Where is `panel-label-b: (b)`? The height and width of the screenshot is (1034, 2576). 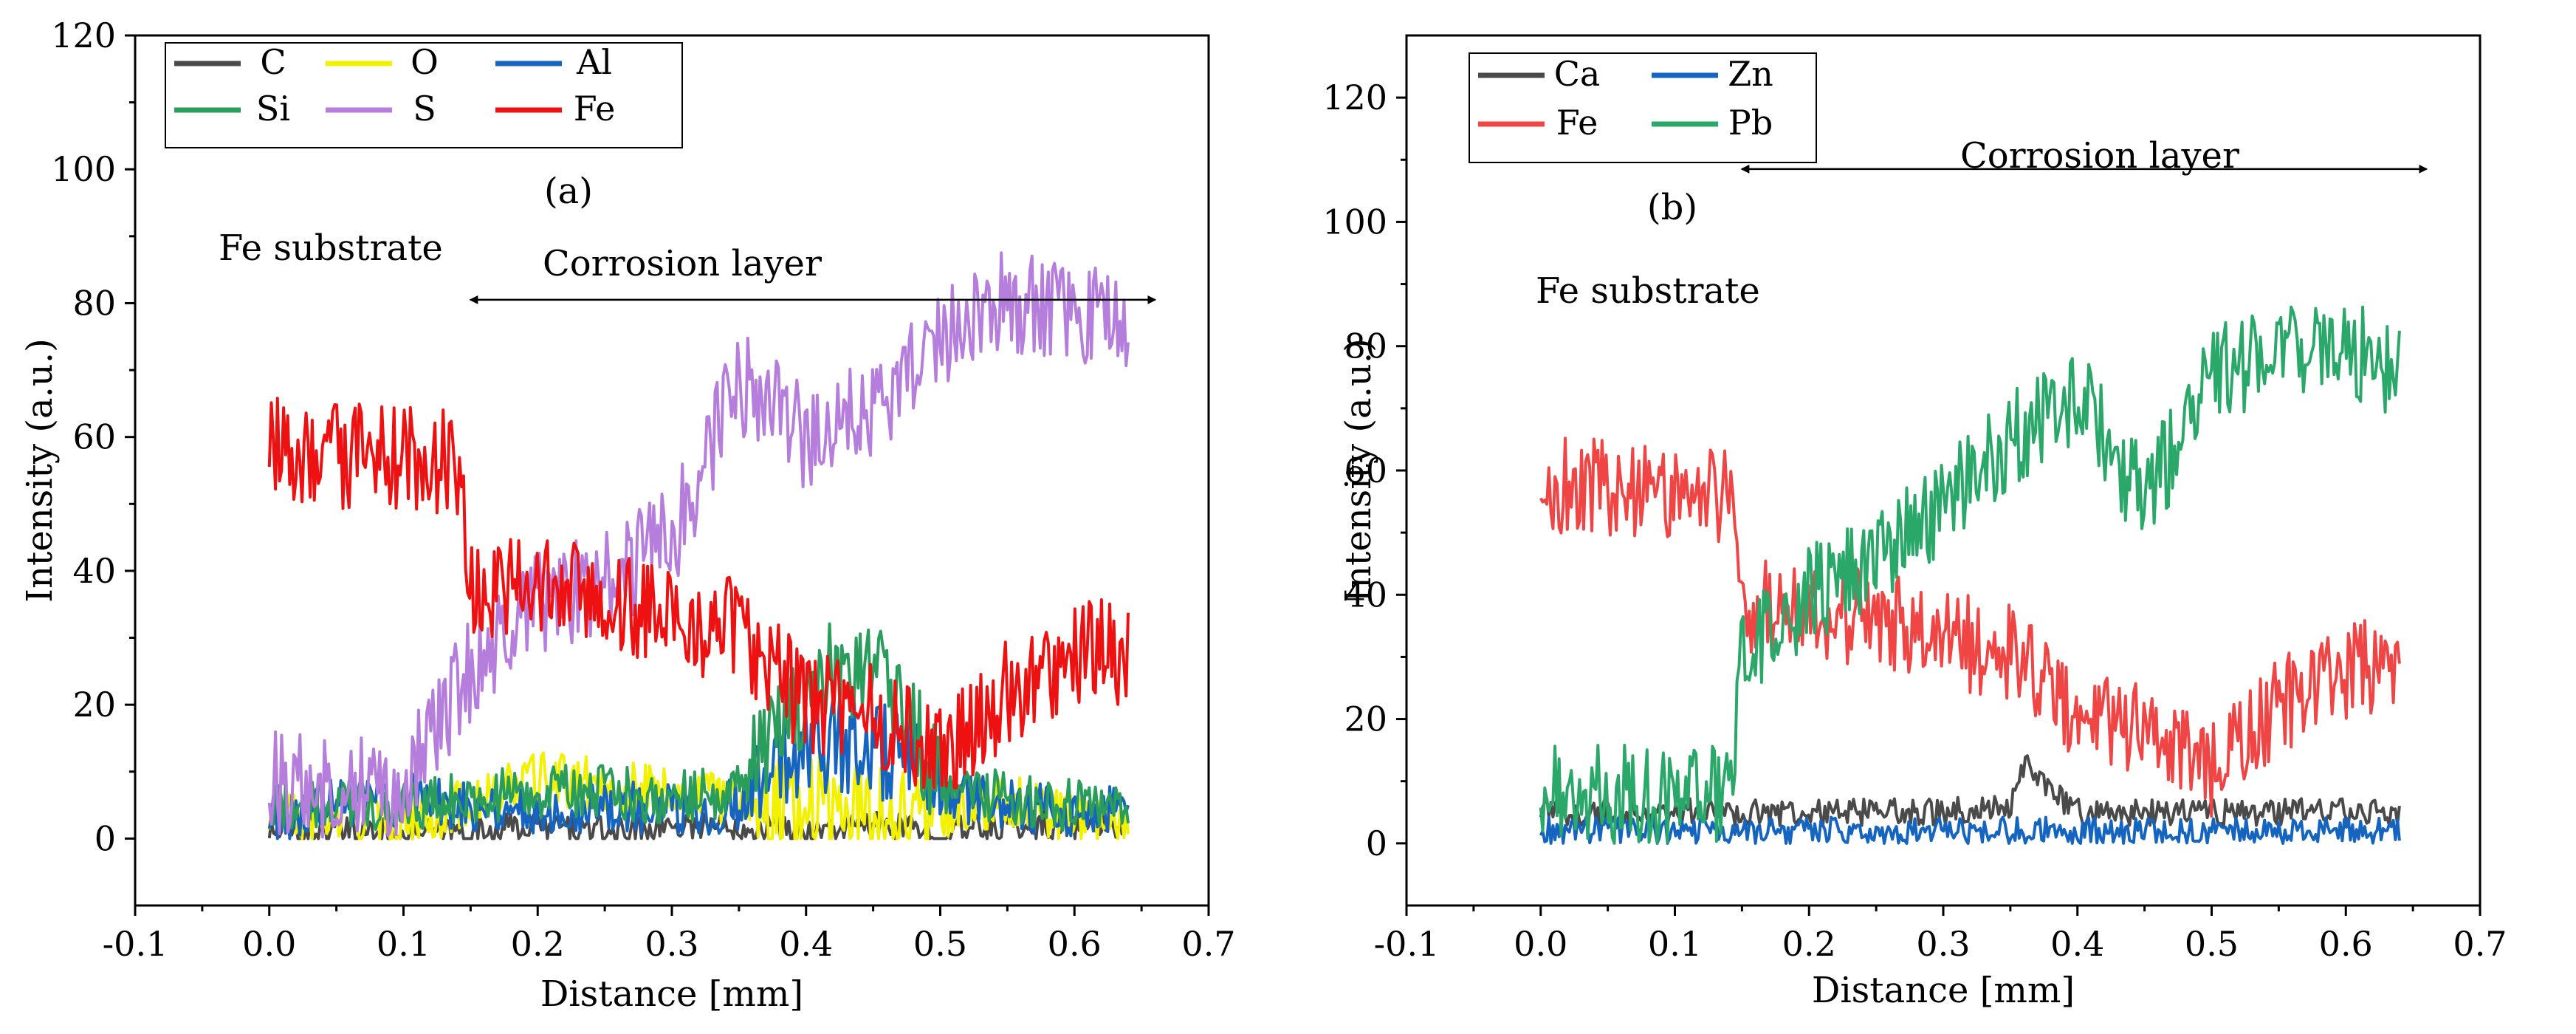 panel-label-b: (b) is located at coordinates (1672, 207).